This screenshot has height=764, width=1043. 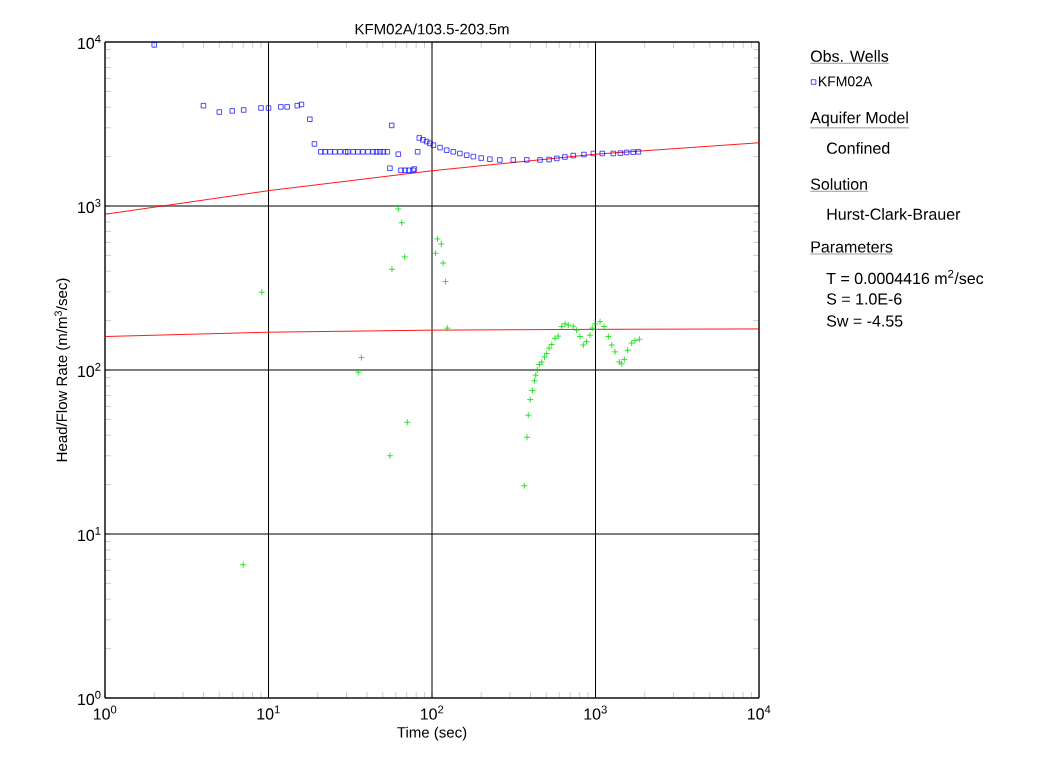 What do you see at coordinates (432, 29) in the screenshot?
I see `chart-title: KFM02A/103.5-203.5m` at bounding box center [432, 29].